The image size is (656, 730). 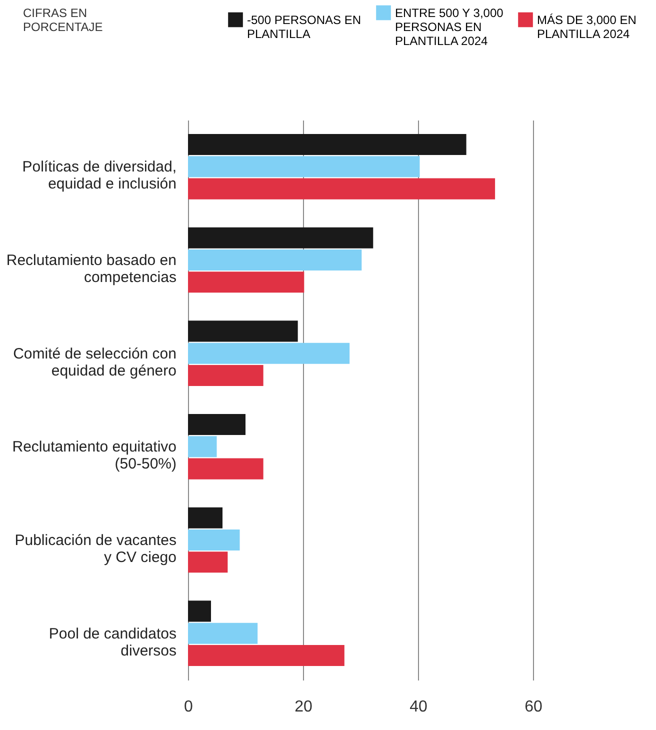 I want to click on x-tick-label: 0, so click(x=189, y=707).